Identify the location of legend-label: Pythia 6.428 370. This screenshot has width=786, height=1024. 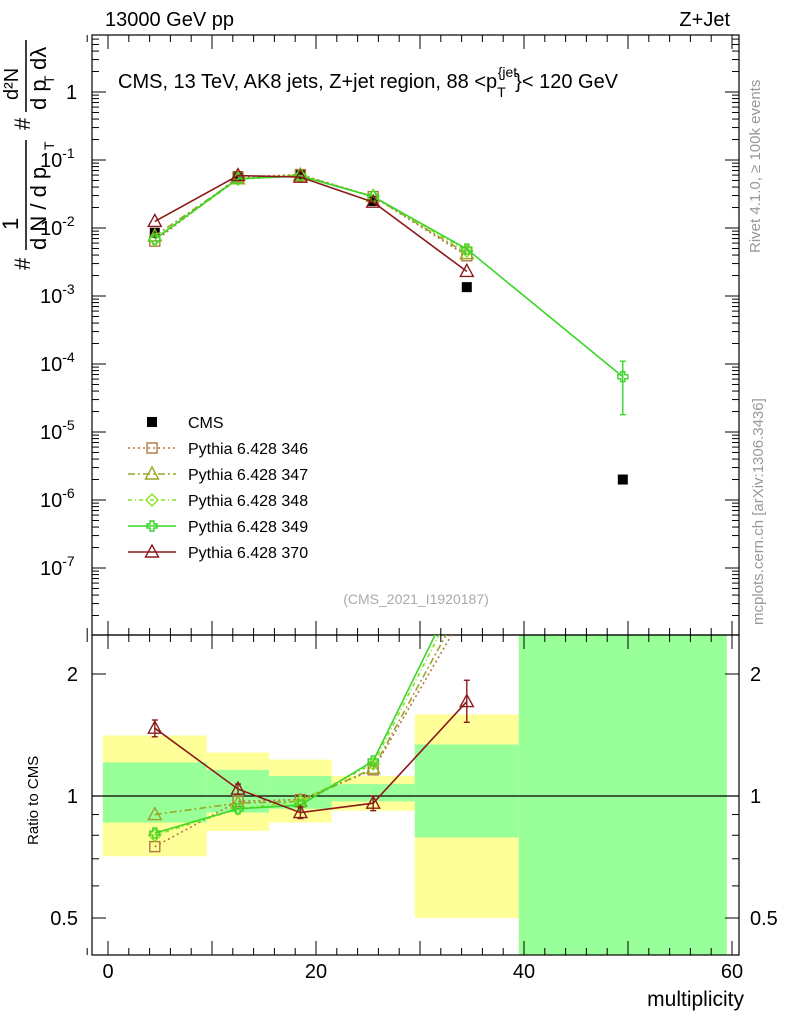
(248, 553).